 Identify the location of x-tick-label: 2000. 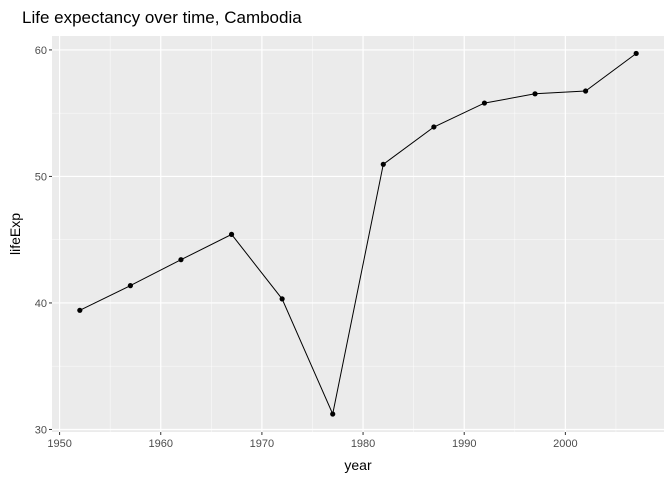
(565, 444).